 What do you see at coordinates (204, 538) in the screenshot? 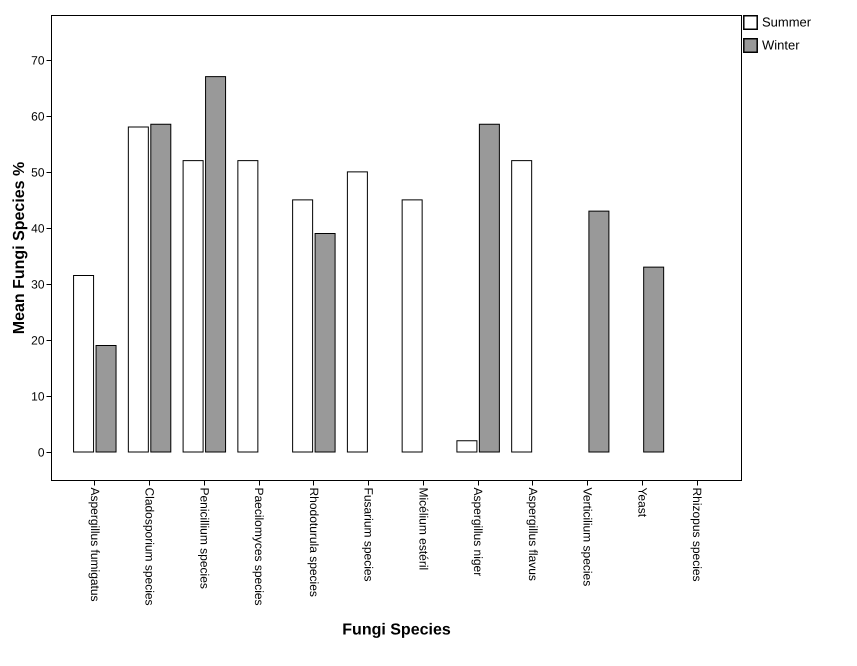
I see `x-tick-label: Penicillium species` at bounding box center [204, 538].